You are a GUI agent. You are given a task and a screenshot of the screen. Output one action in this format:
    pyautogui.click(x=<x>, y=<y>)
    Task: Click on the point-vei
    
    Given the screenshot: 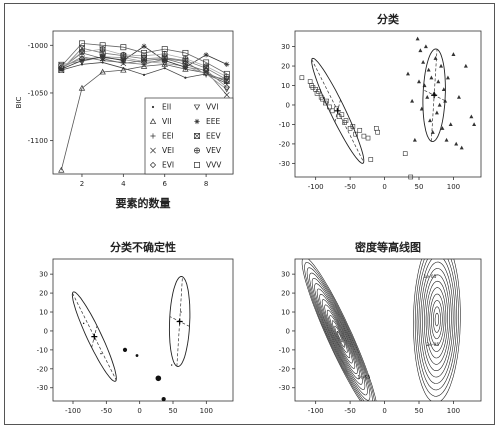 What is the action you would take?
    pyautogui.click(x=123, y=63)
    